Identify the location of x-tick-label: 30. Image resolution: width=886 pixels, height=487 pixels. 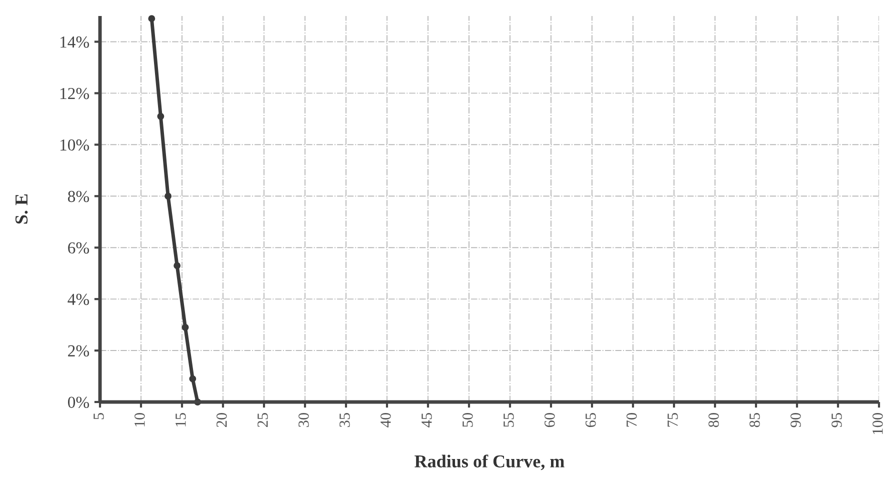
(303, 420).